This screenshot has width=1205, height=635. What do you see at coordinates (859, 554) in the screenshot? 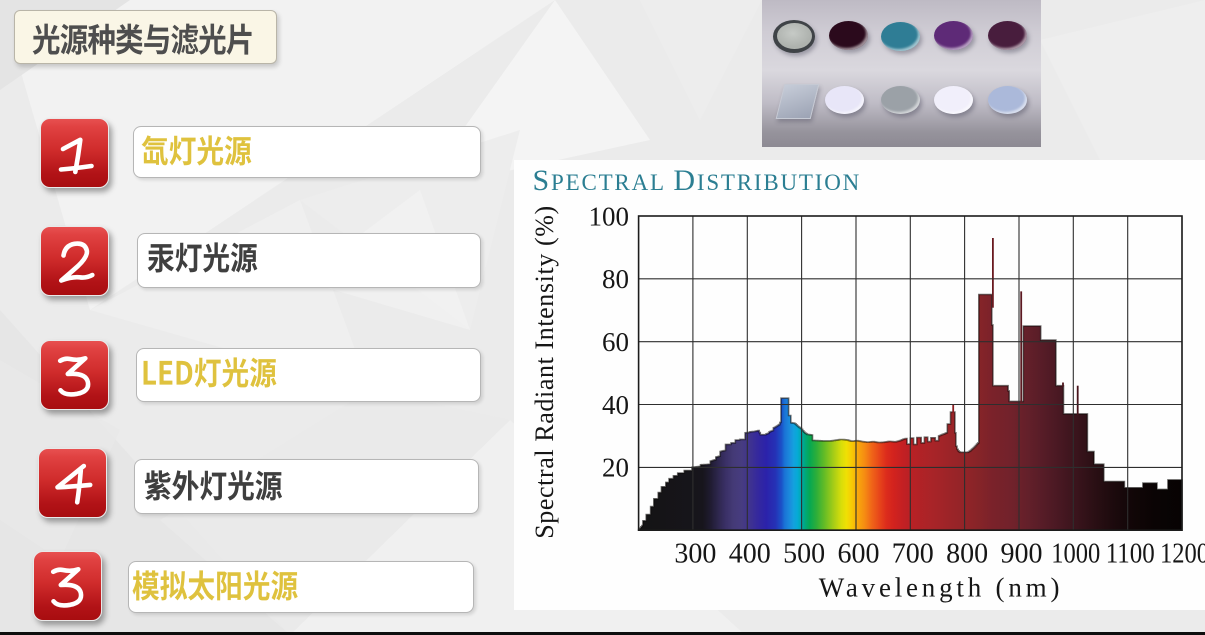
I see `svg-text: 600` at bounding box center [859, 554].